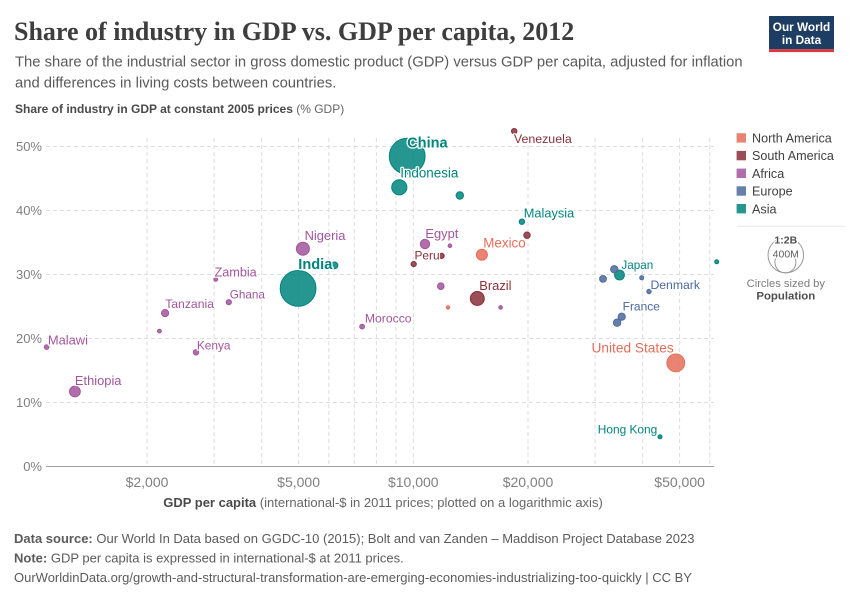 The height and width of the screenshot is (605, 850). I want to click on svg-text: Nigeria, so click(326, 235).